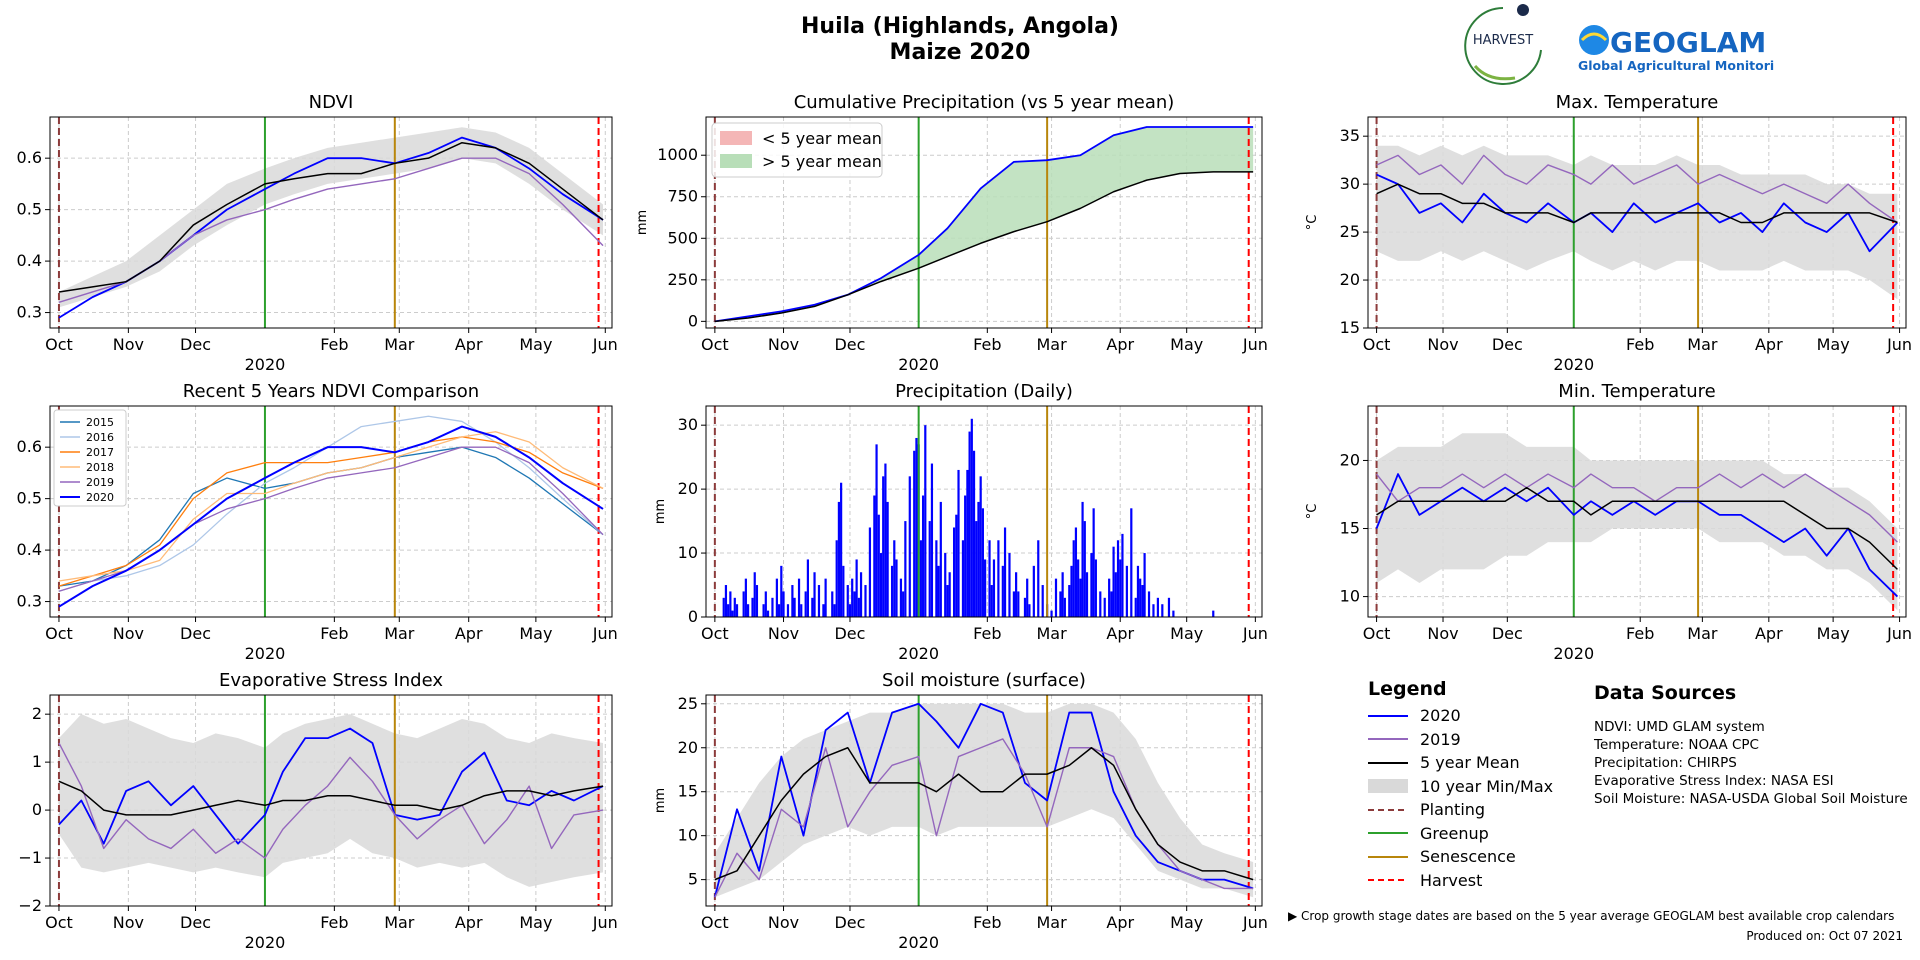  What do you see at coordinates (960, 52) in the screenshot?
I see `page-subtitle: Maize 2020` at bounding box center [960, 52].